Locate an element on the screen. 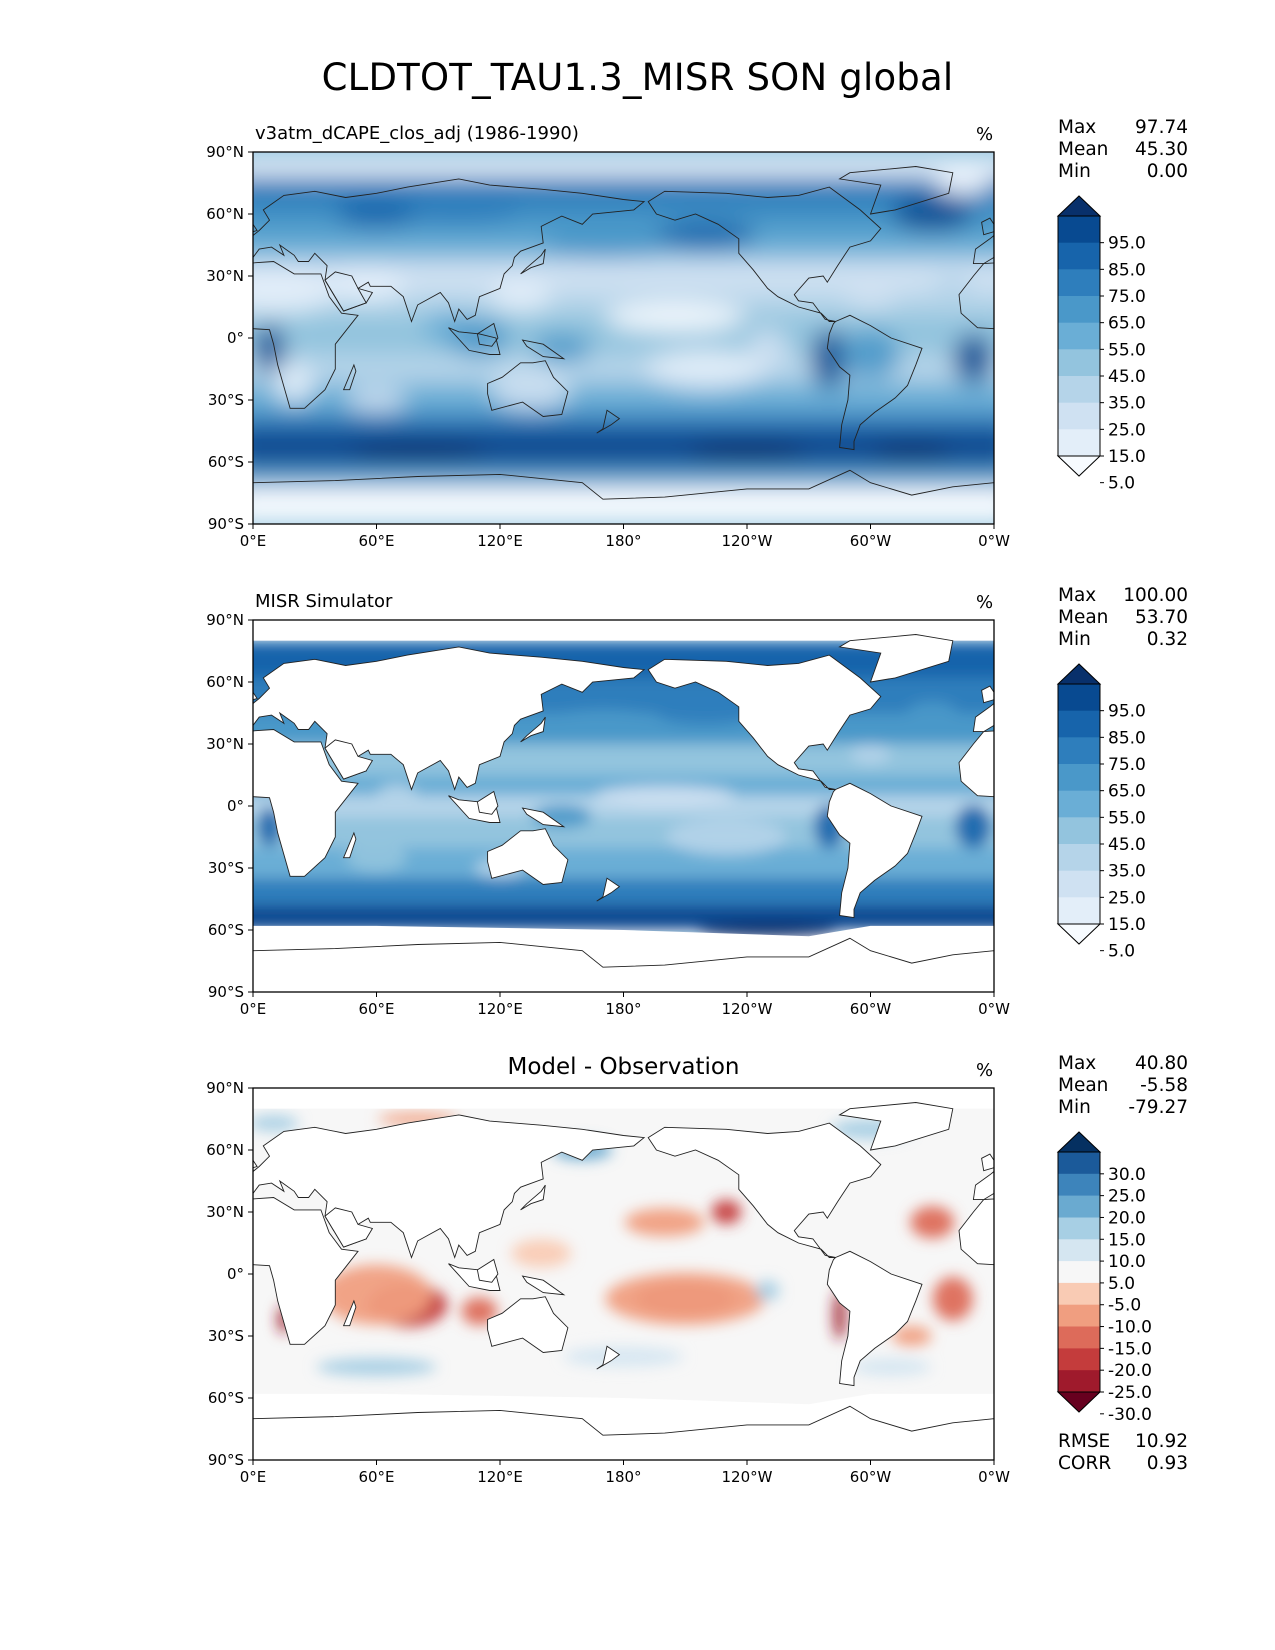 This screenshot has height=1650, width=1275. coastline-uk-wrap is located at coordinates (987, 226).